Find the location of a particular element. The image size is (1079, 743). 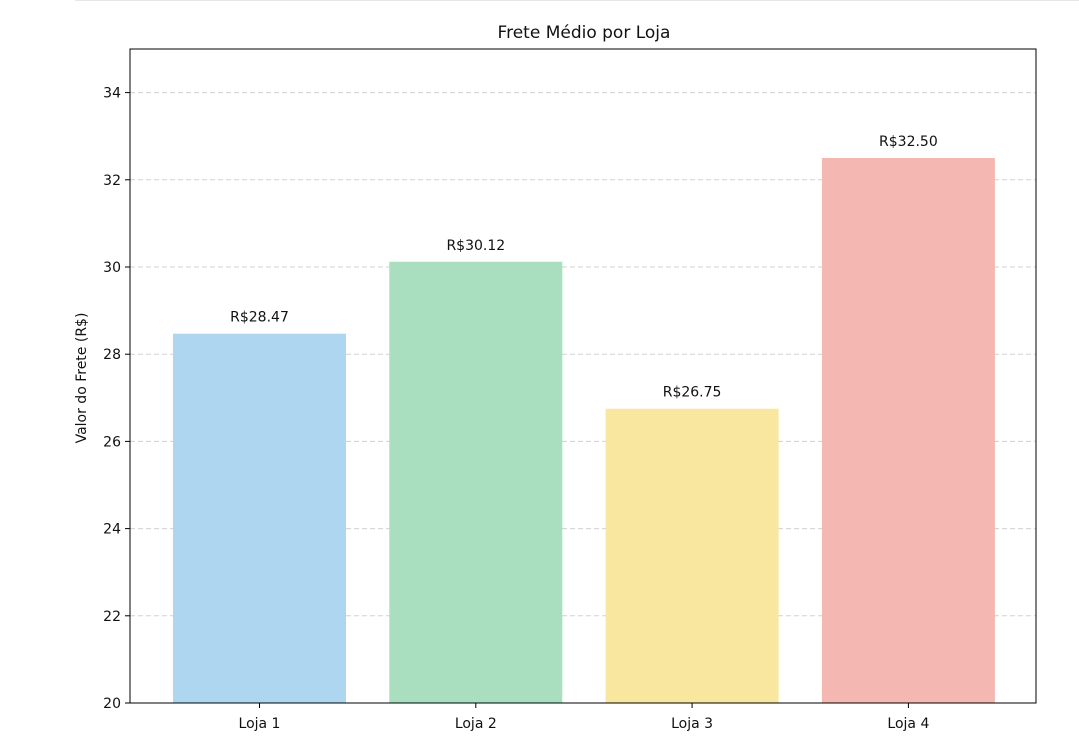

data-label: R$32.50 is located at coordinates (908, 142).